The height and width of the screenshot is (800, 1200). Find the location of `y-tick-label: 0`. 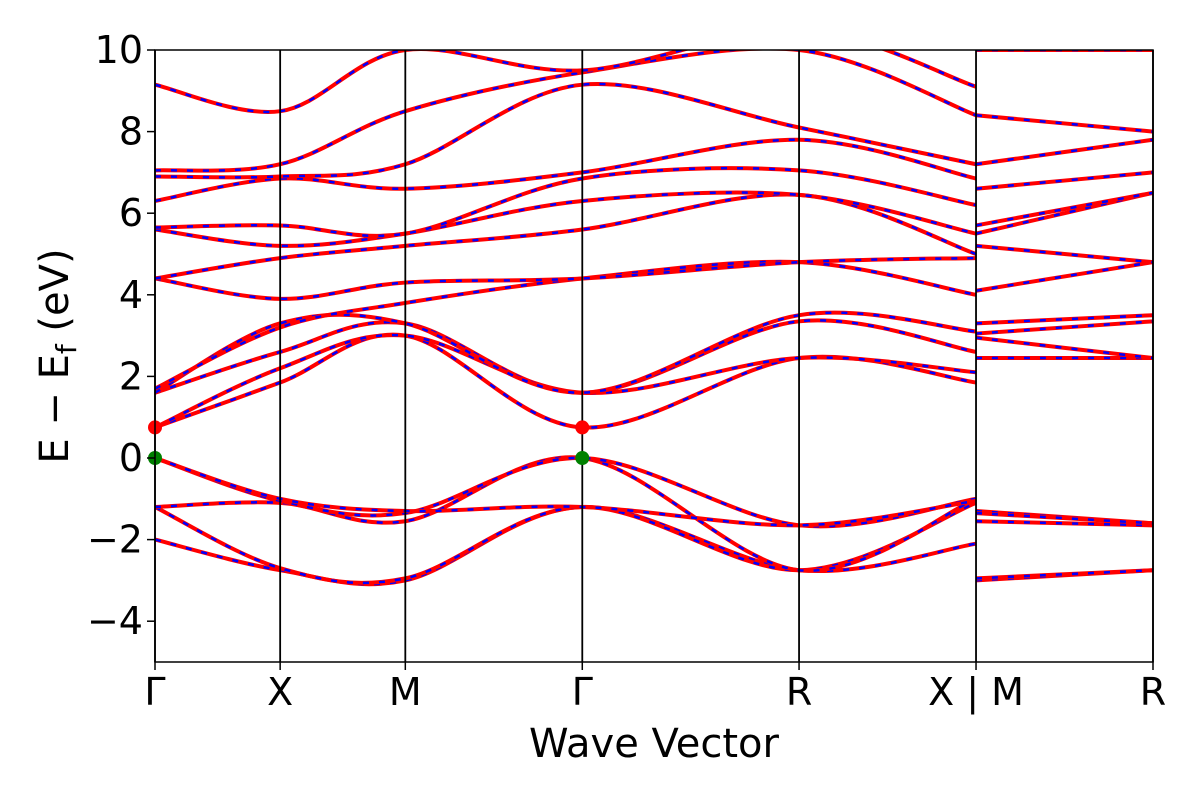

y-tick-label: 0 is located at coordinates (131, 458).